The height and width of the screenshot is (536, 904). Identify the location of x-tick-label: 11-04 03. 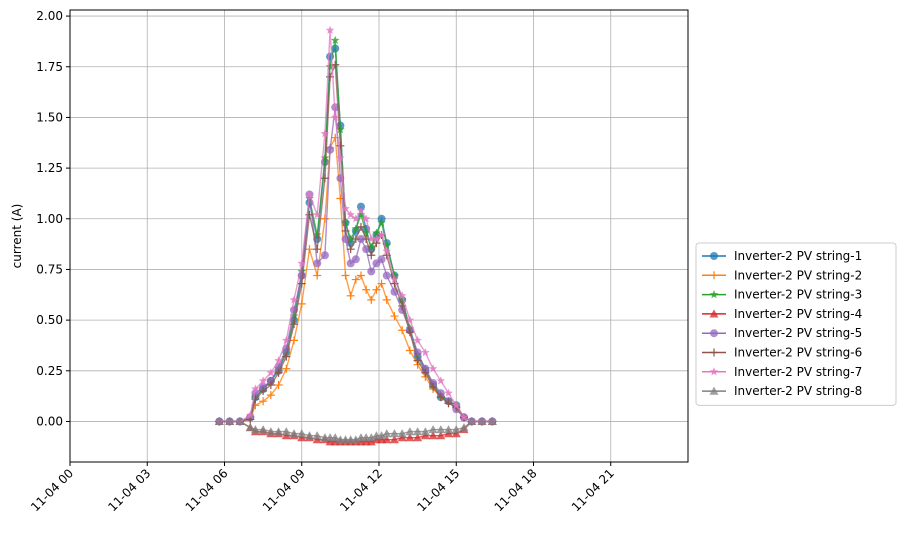
(129, 490).